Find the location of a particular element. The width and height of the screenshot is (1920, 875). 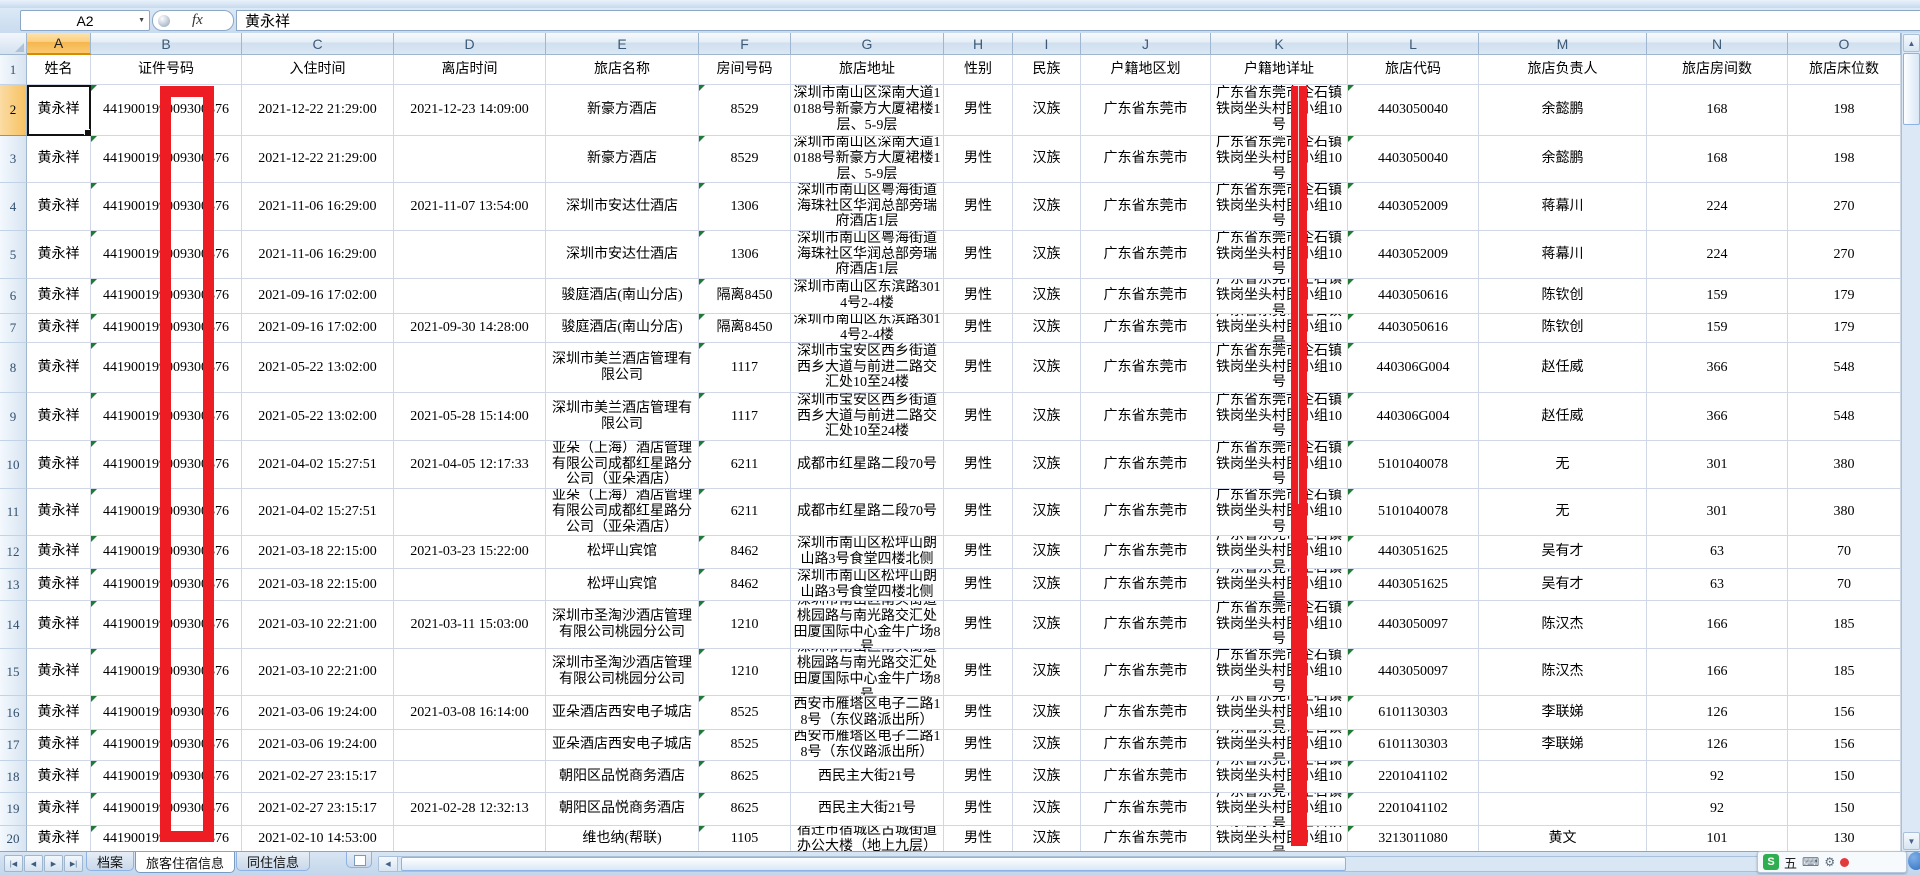

row-header-13: 13 is located at coordinates (13, 585).